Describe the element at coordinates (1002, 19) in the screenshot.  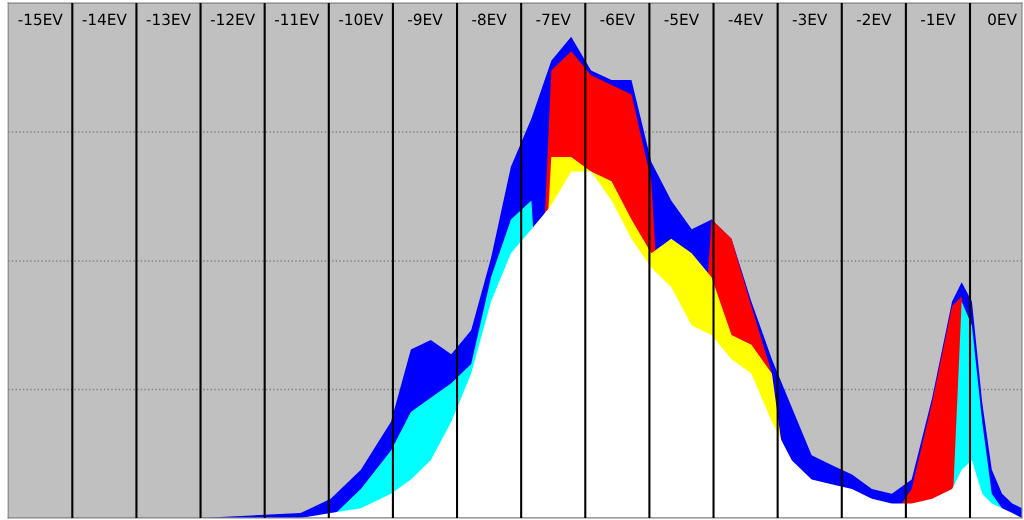
I see `x-tick-label: 0EV` at that location.